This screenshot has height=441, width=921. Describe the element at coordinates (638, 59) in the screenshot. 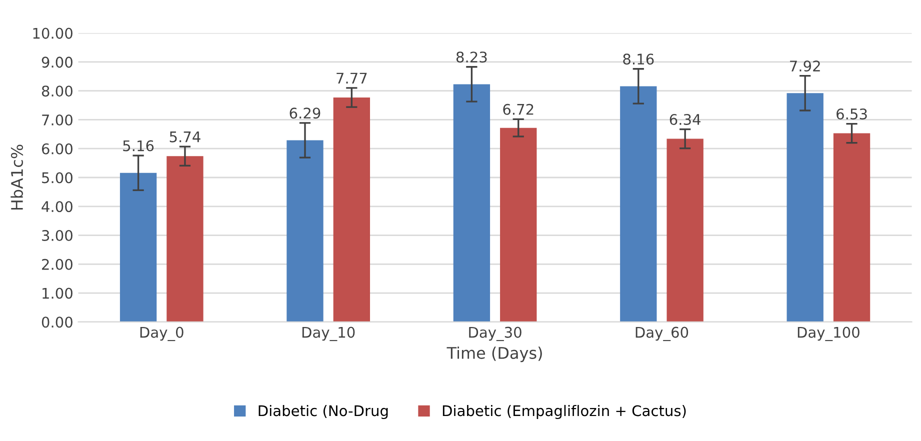

I see `data-label: 8.16` at that location.